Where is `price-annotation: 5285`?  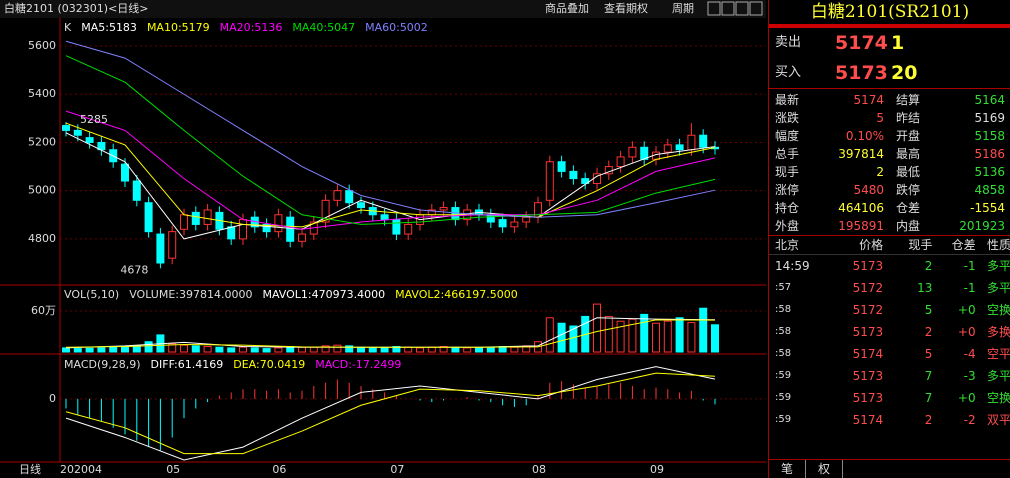
price-annotation: 5285 is located at coordinates (94, 119).